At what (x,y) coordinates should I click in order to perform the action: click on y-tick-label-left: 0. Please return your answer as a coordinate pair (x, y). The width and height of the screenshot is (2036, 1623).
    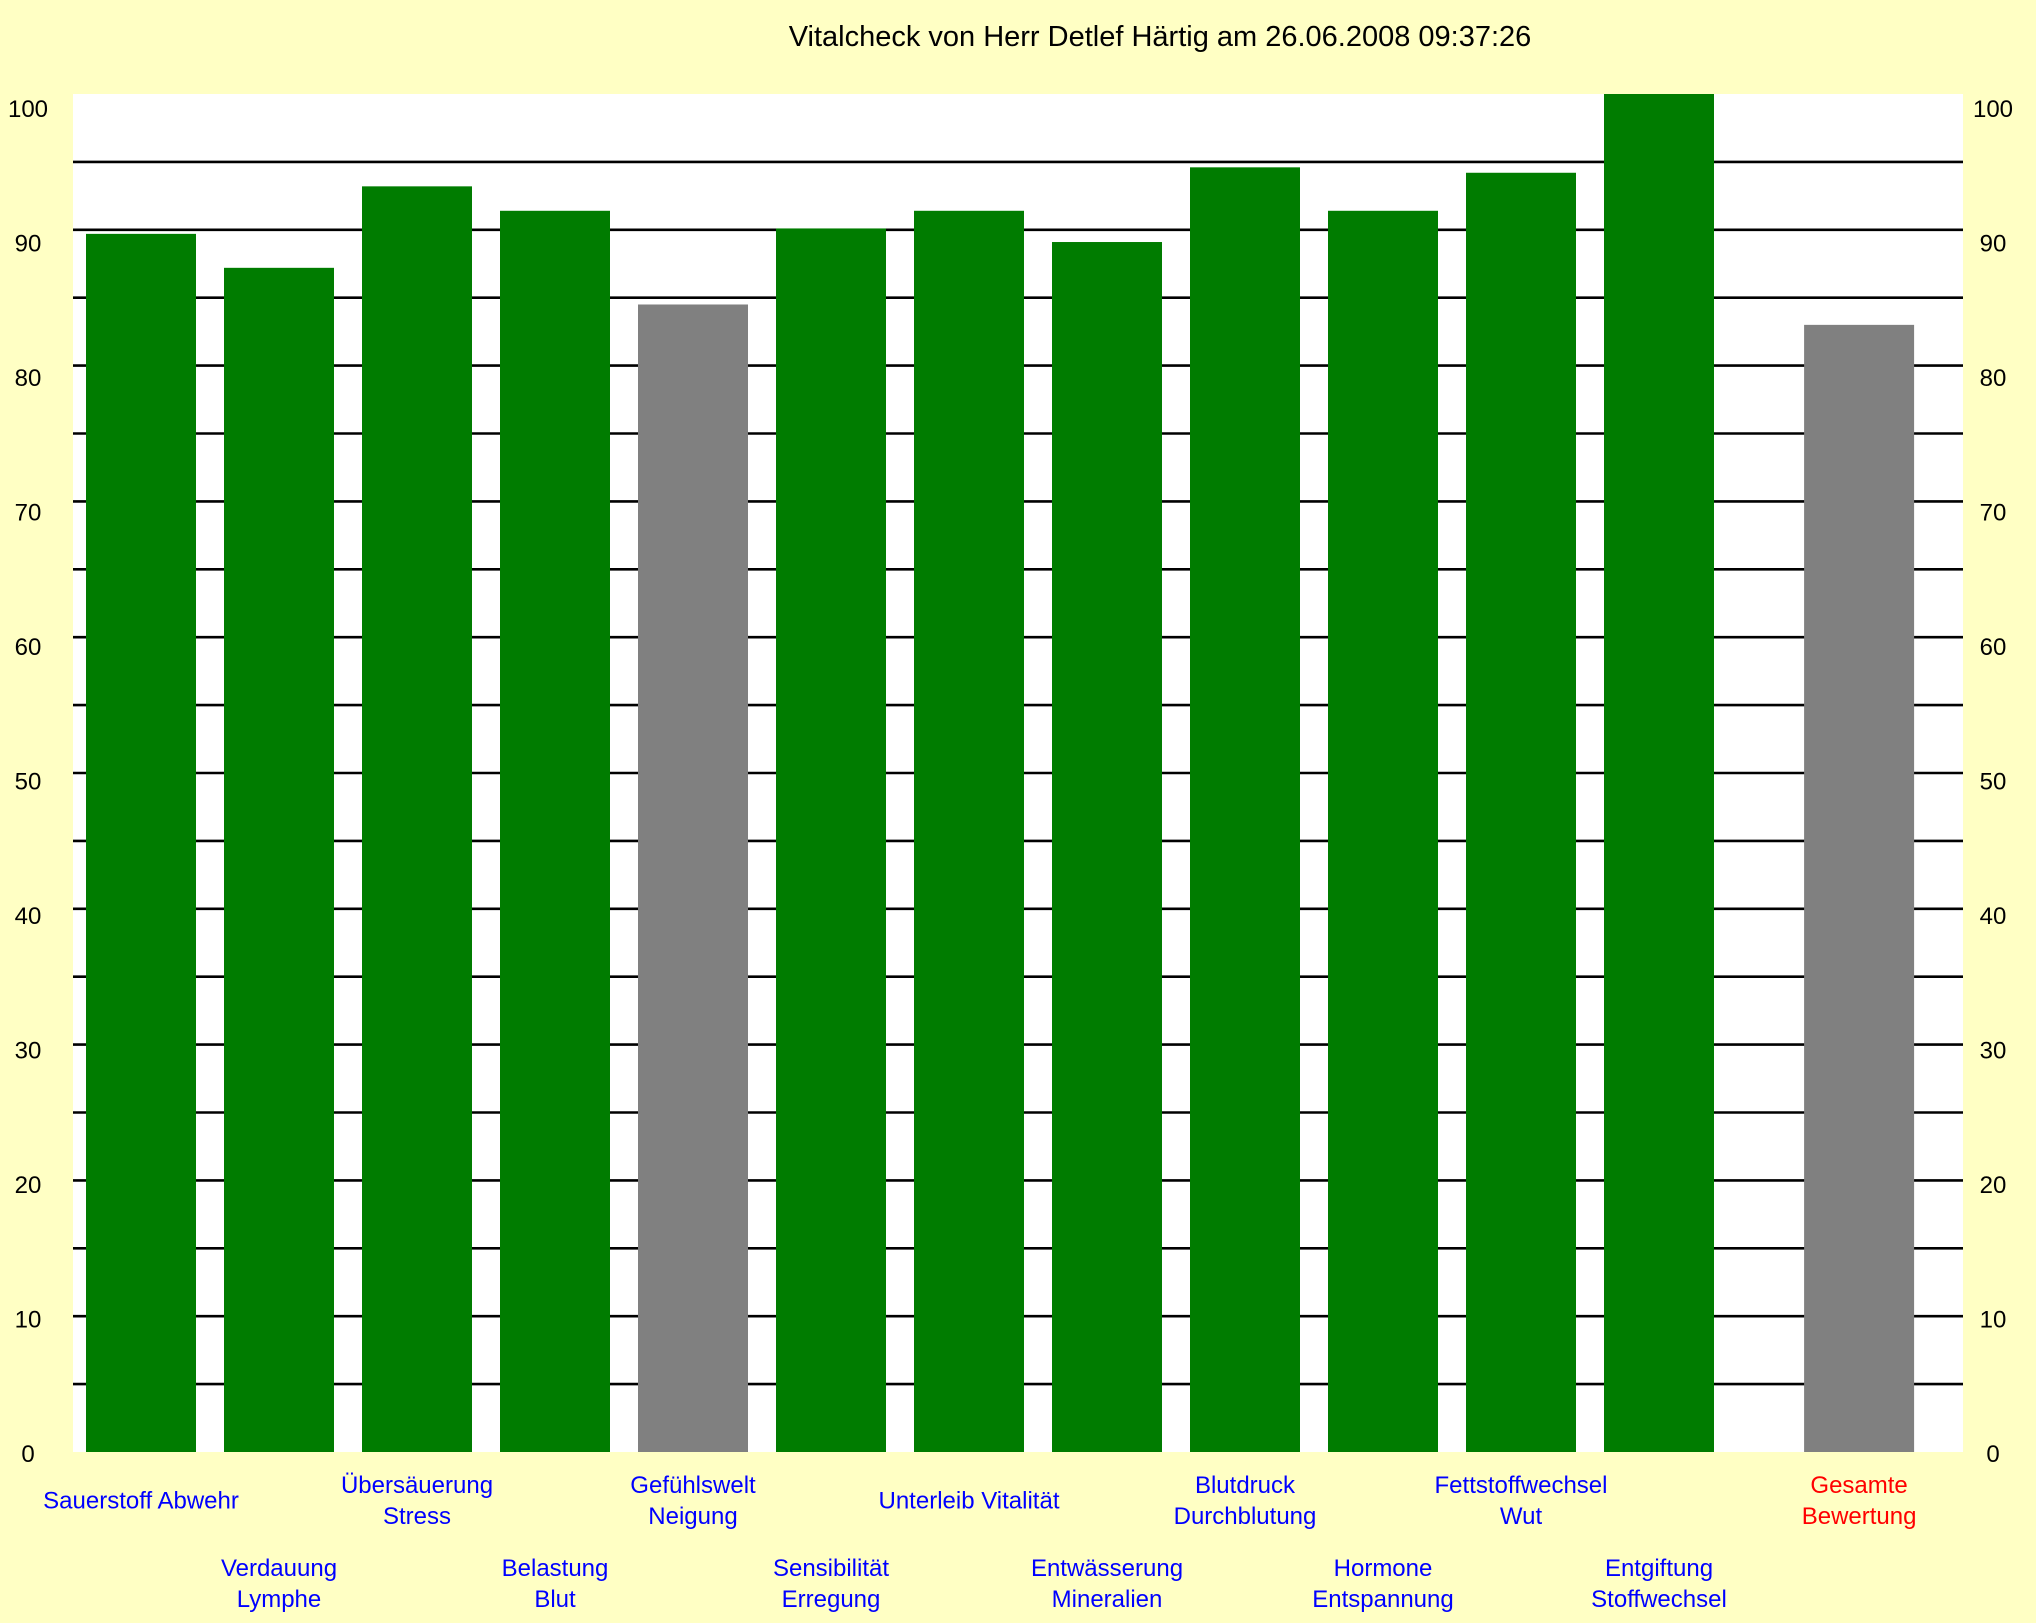
    Looking at the image, I should click on (27, 1454).